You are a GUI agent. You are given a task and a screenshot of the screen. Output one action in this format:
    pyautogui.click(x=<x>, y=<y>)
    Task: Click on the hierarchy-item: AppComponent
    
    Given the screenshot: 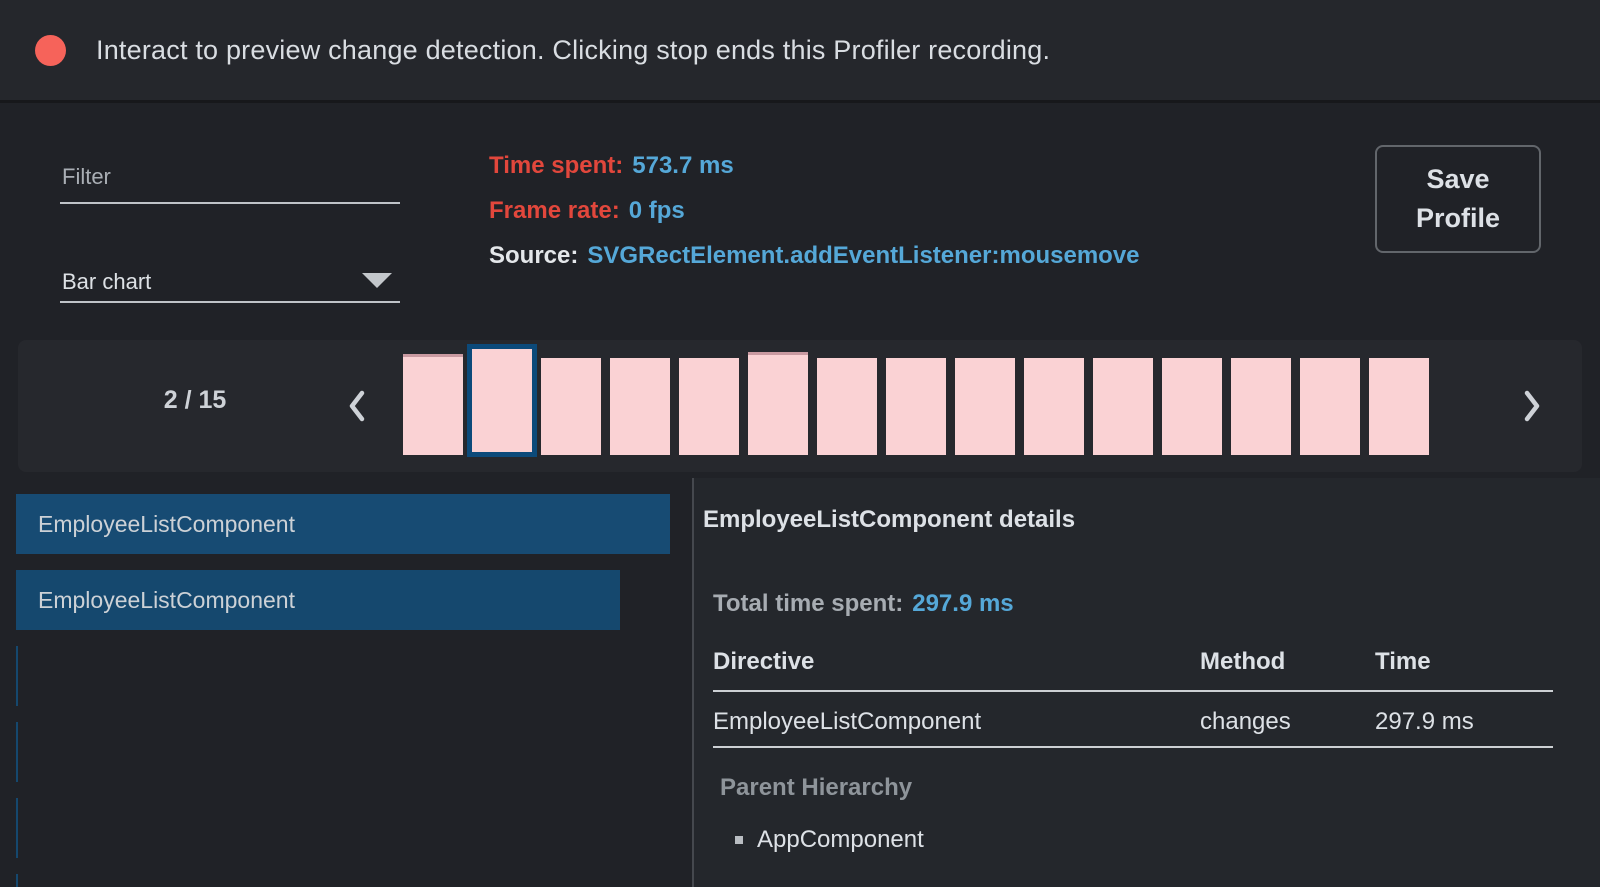 What is the action you would take?
    pyautogui.click(x=829, y=840)
    